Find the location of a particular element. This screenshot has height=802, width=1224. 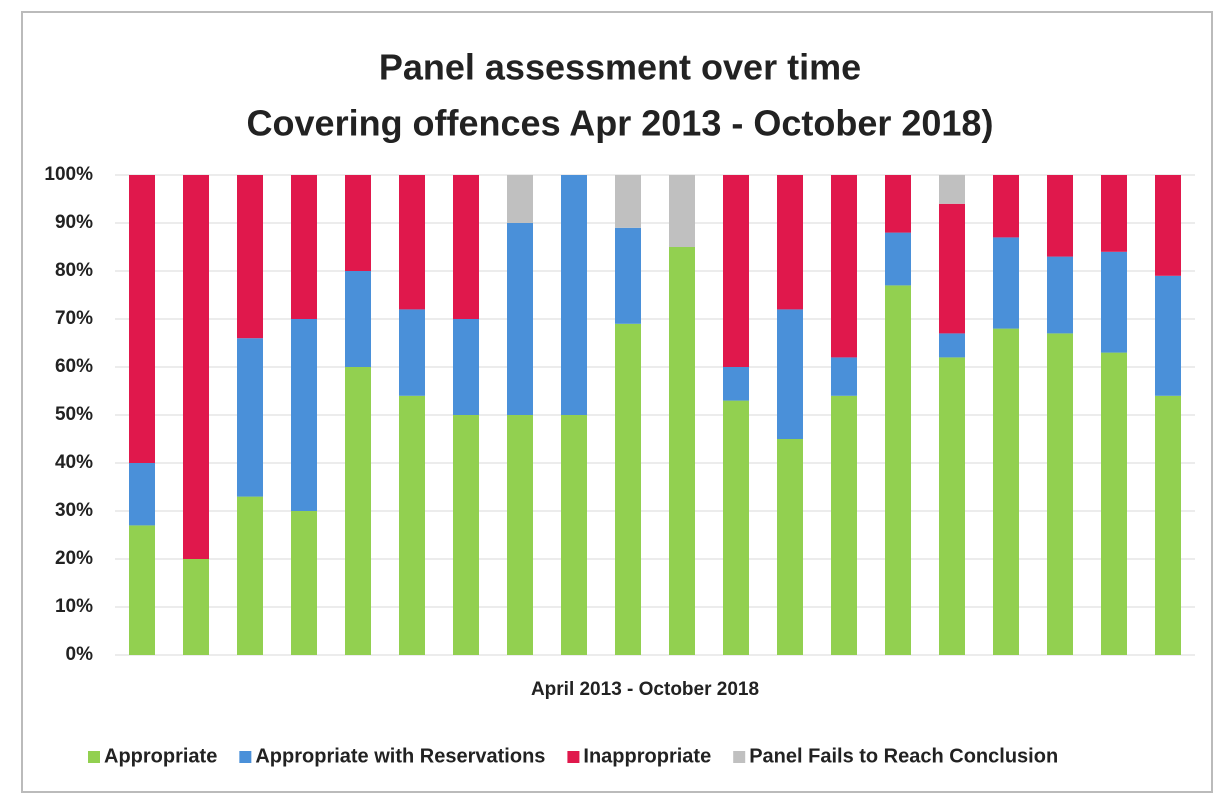

legend-label: Appropriate with Reservations is located at coordinates (400, 756).